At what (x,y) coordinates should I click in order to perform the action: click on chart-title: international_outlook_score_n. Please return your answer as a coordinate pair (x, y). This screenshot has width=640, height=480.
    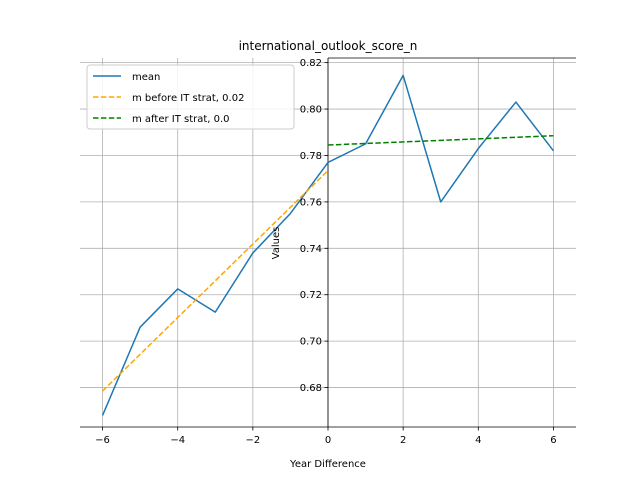
    Looking at the image, I should click on (328, 46).